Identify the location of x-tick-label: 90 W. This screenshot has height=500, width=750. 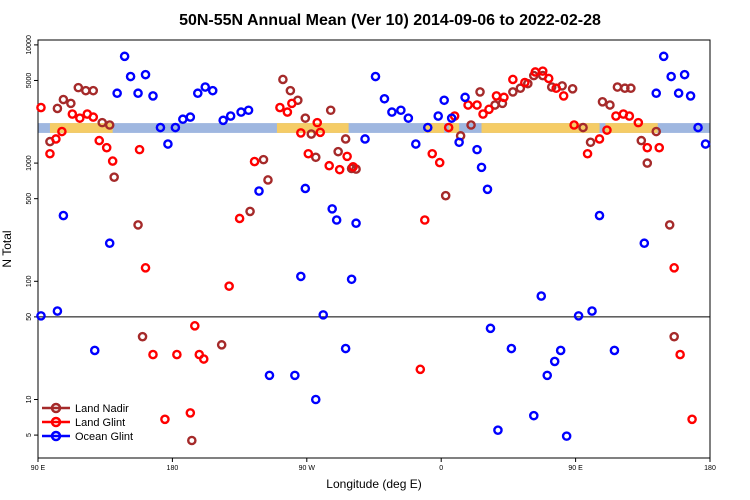
(307, 468).